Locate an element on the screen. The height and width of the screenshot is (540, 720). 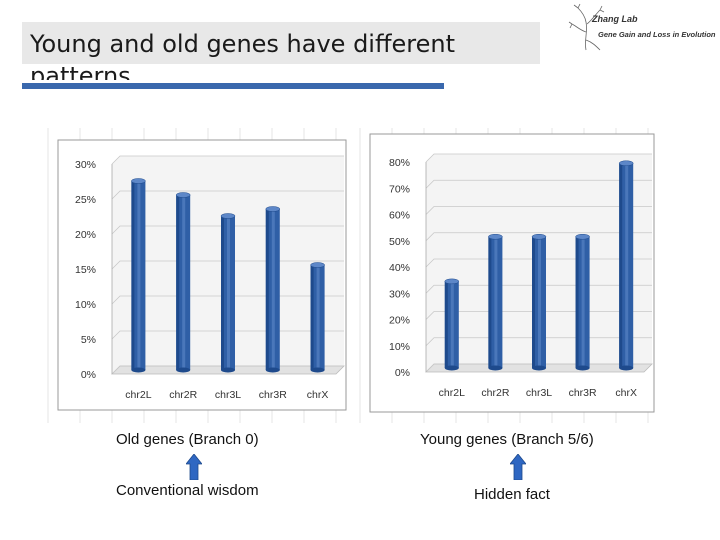
lab-logo-icon is located at coordinates (586, 27).